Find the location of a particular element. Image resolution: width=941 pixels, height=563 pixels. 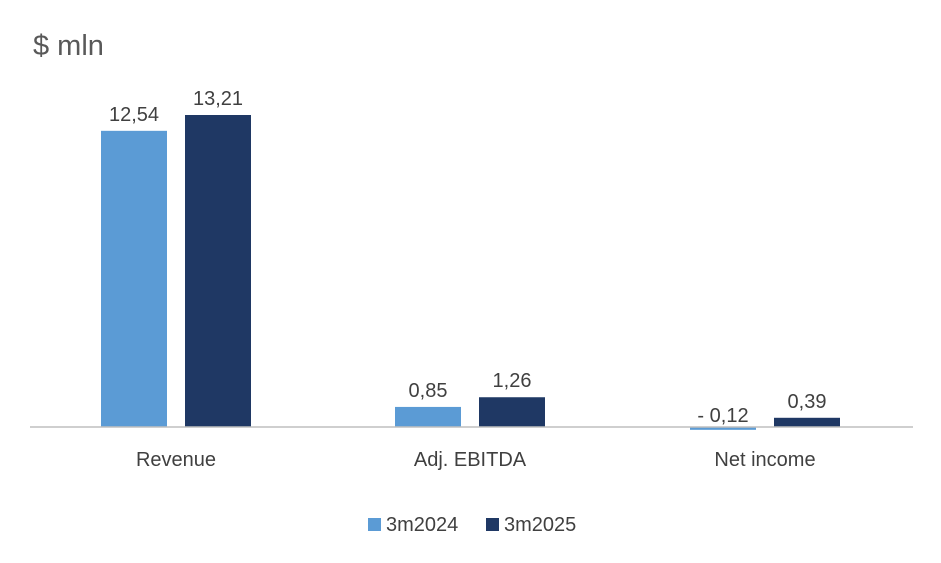

data-label: 0,39 is located at coordinates (807, 402).